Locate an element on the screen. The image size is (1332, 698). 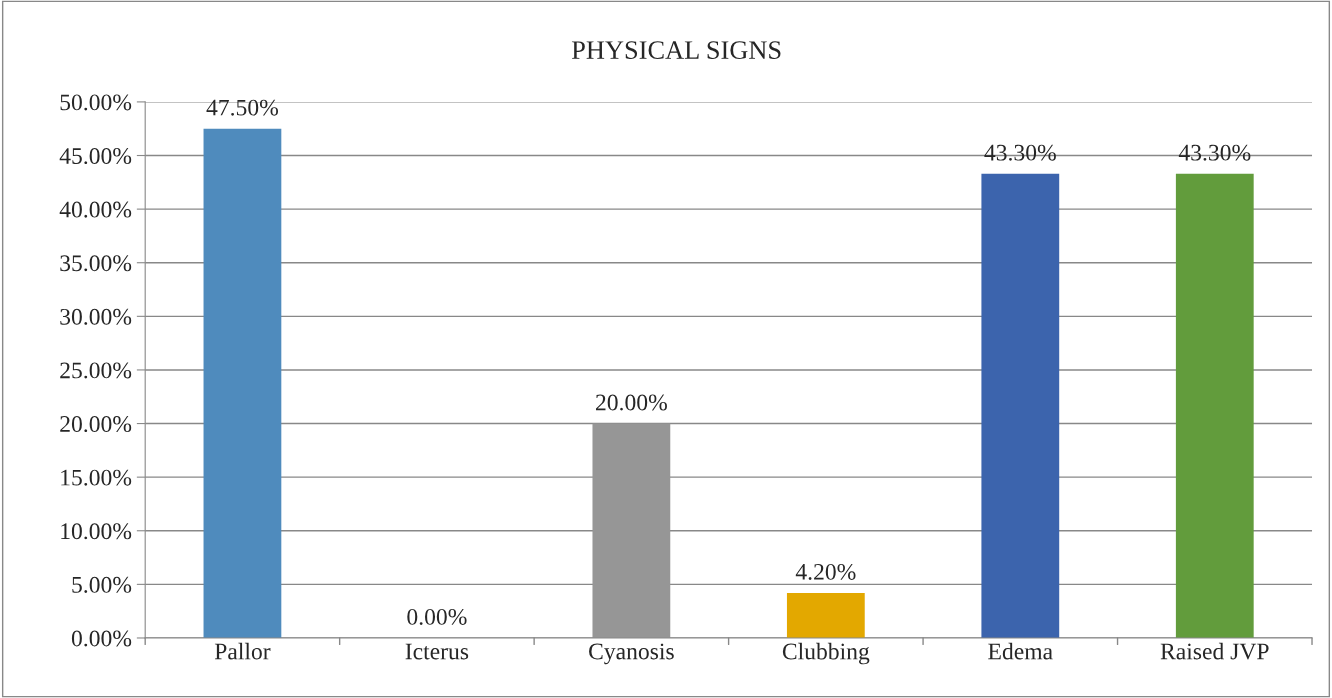
x-tick-label: Edema is located at coordinates (1020, 651).